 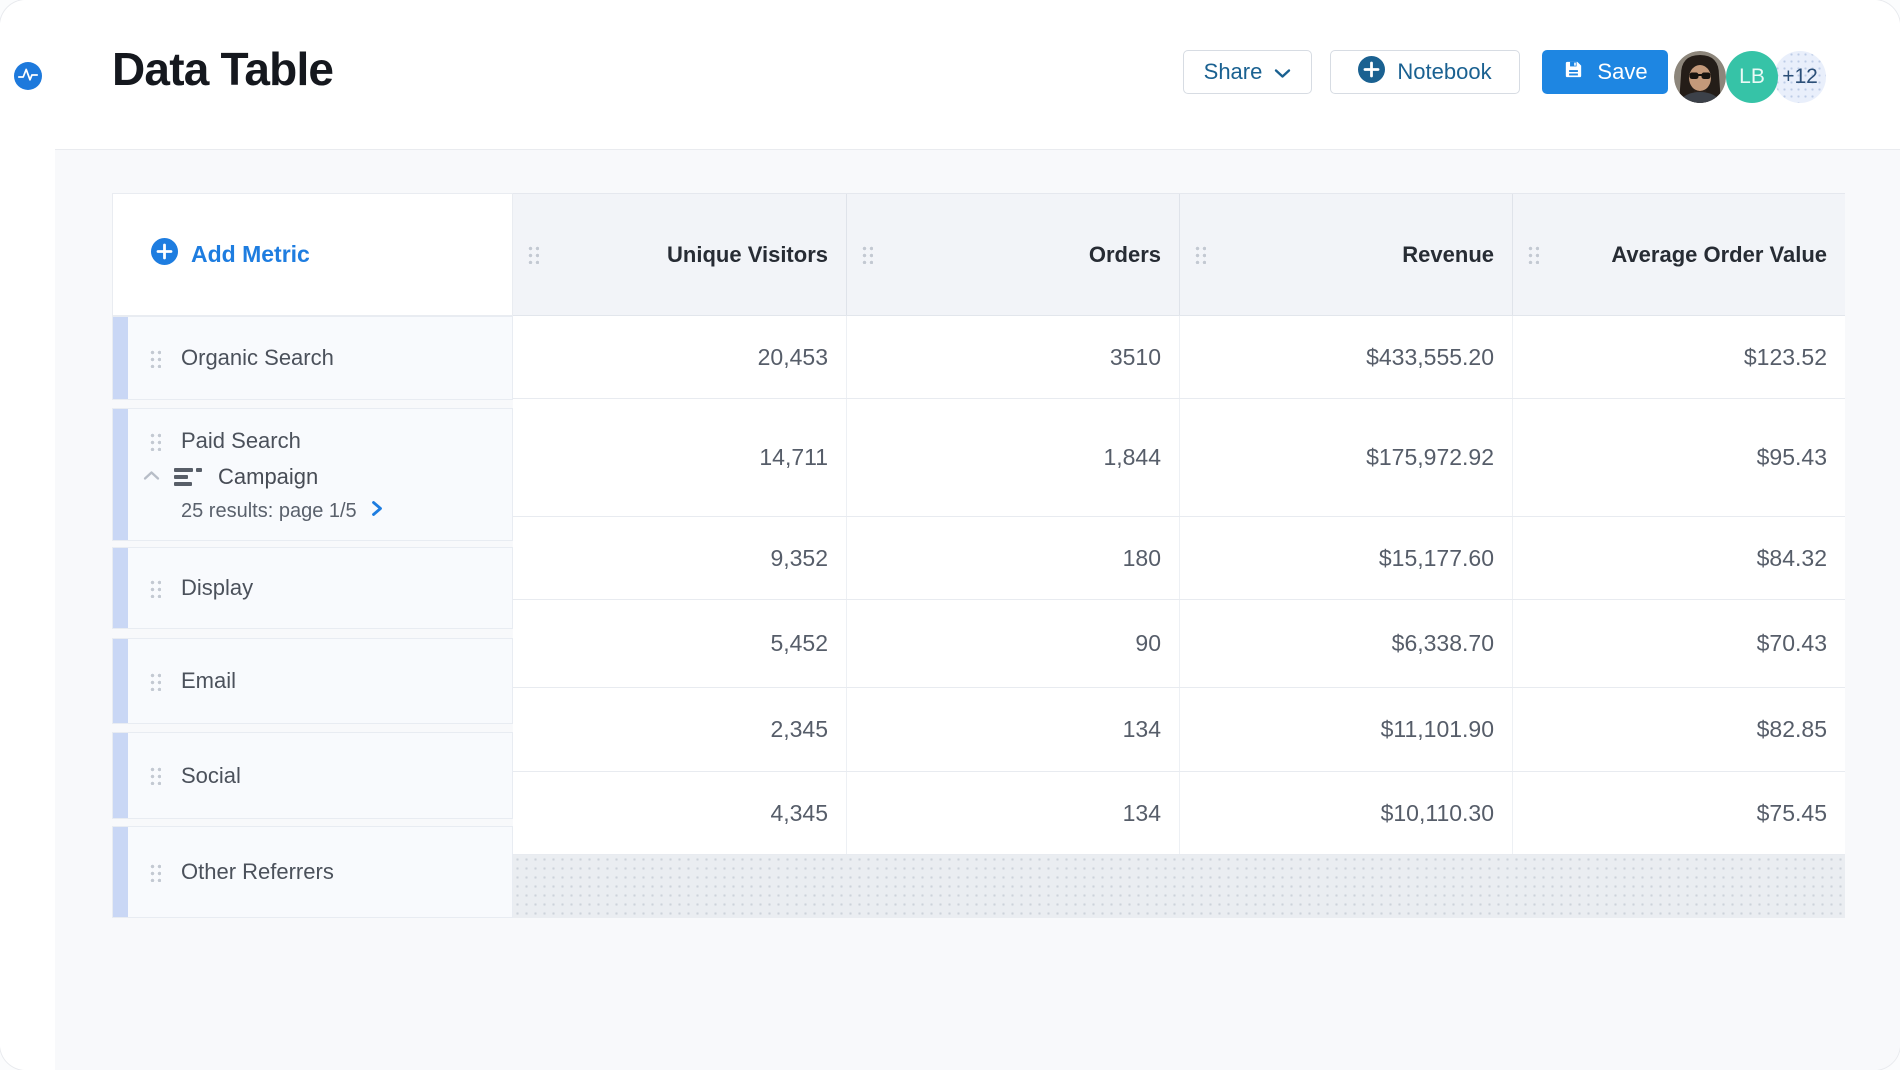 I want to click on row-label: Other Referrers, so click(x=257, y=871).